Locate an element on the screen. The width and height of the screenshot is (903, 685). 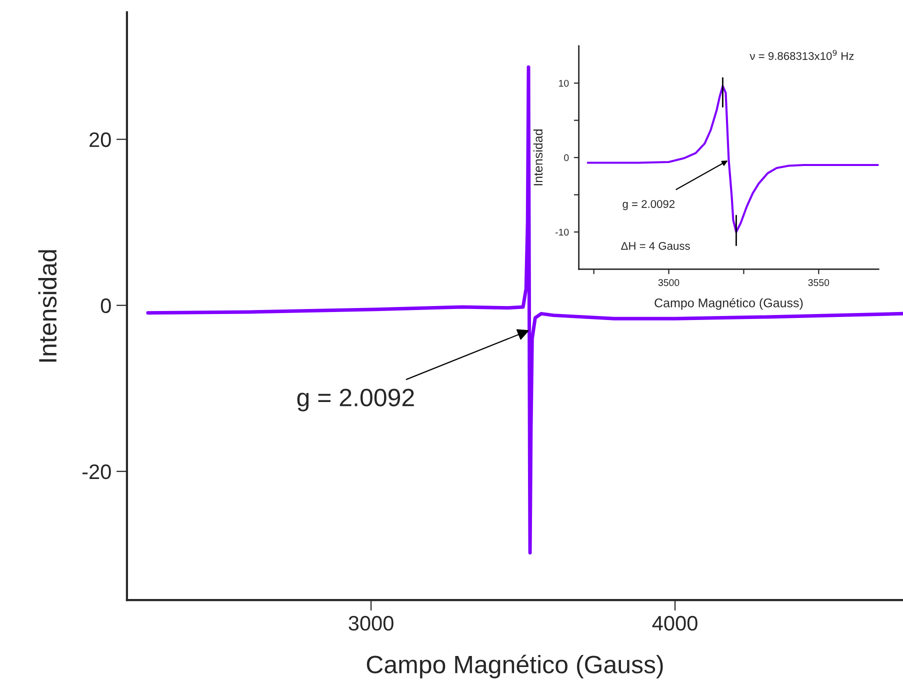
annotation: ν = 9.868313x10$^{9}$ Hz is located at coordinates (802, 55).